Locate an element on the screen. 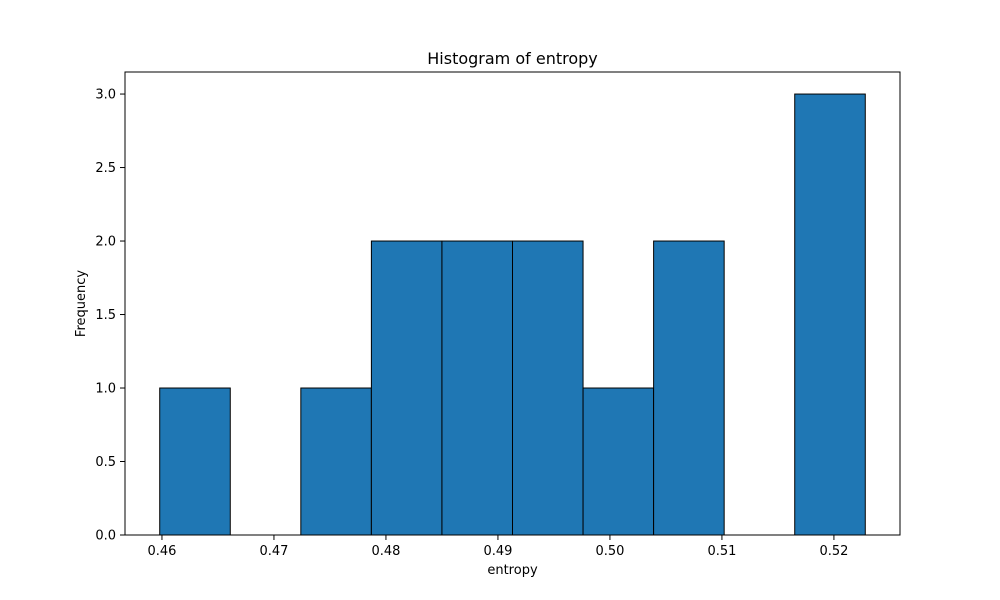  x-tick-label: 0.48 is located at coordinates (385, 551).